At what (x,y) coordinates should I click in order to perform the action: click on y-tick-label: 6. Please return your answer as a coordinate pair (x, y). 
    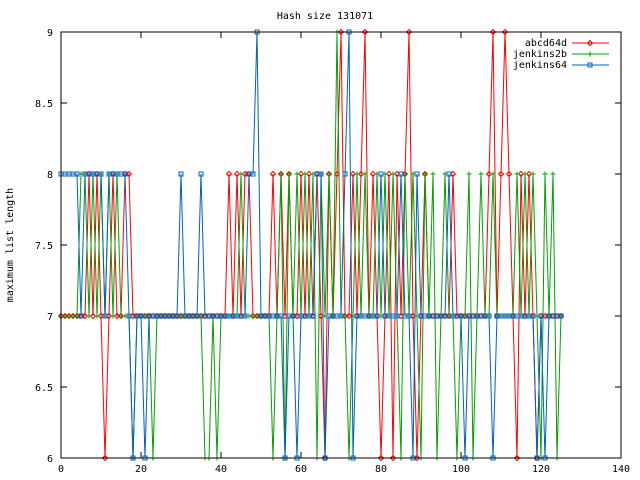
    Looking at the image, I should click on (50, 459).